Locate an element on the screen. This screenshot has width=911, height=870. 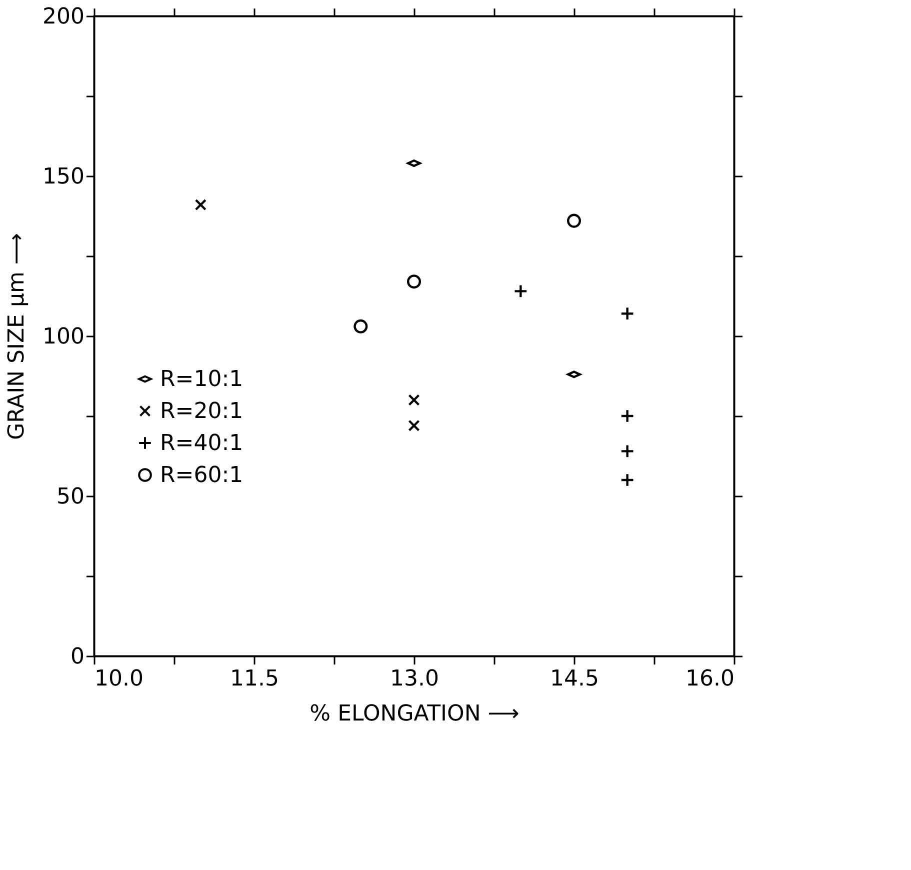
y-axis-title: GRAIN SIZE μm ⟶ is located at coordinates (17, 336).